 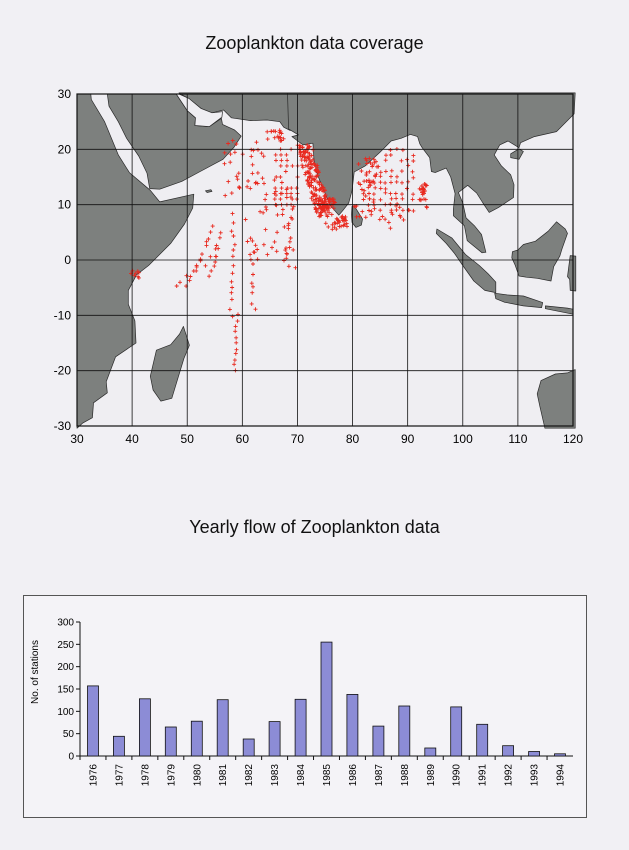 I want to click on bar-1990, so click(x=456, y=731).